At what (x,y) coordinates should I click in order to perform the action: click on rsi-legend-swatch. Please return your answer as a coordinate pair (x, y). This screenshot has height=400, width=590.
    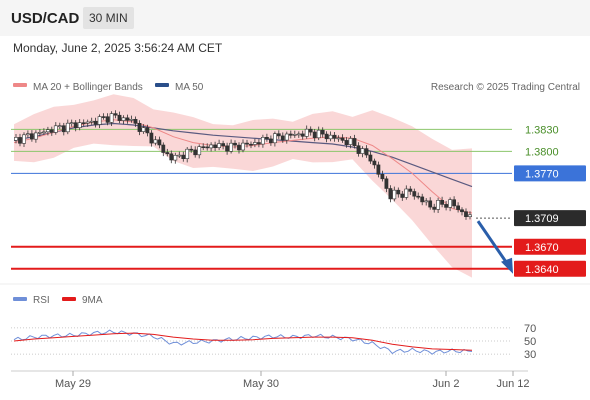
    Looking at the image, I should click on (20, 299).